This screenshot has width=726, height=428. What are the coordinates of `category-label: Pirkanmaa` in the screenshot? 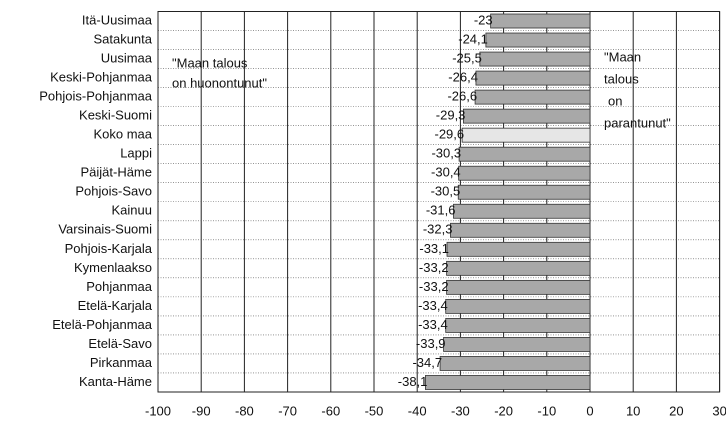 It's located at (121, 362).